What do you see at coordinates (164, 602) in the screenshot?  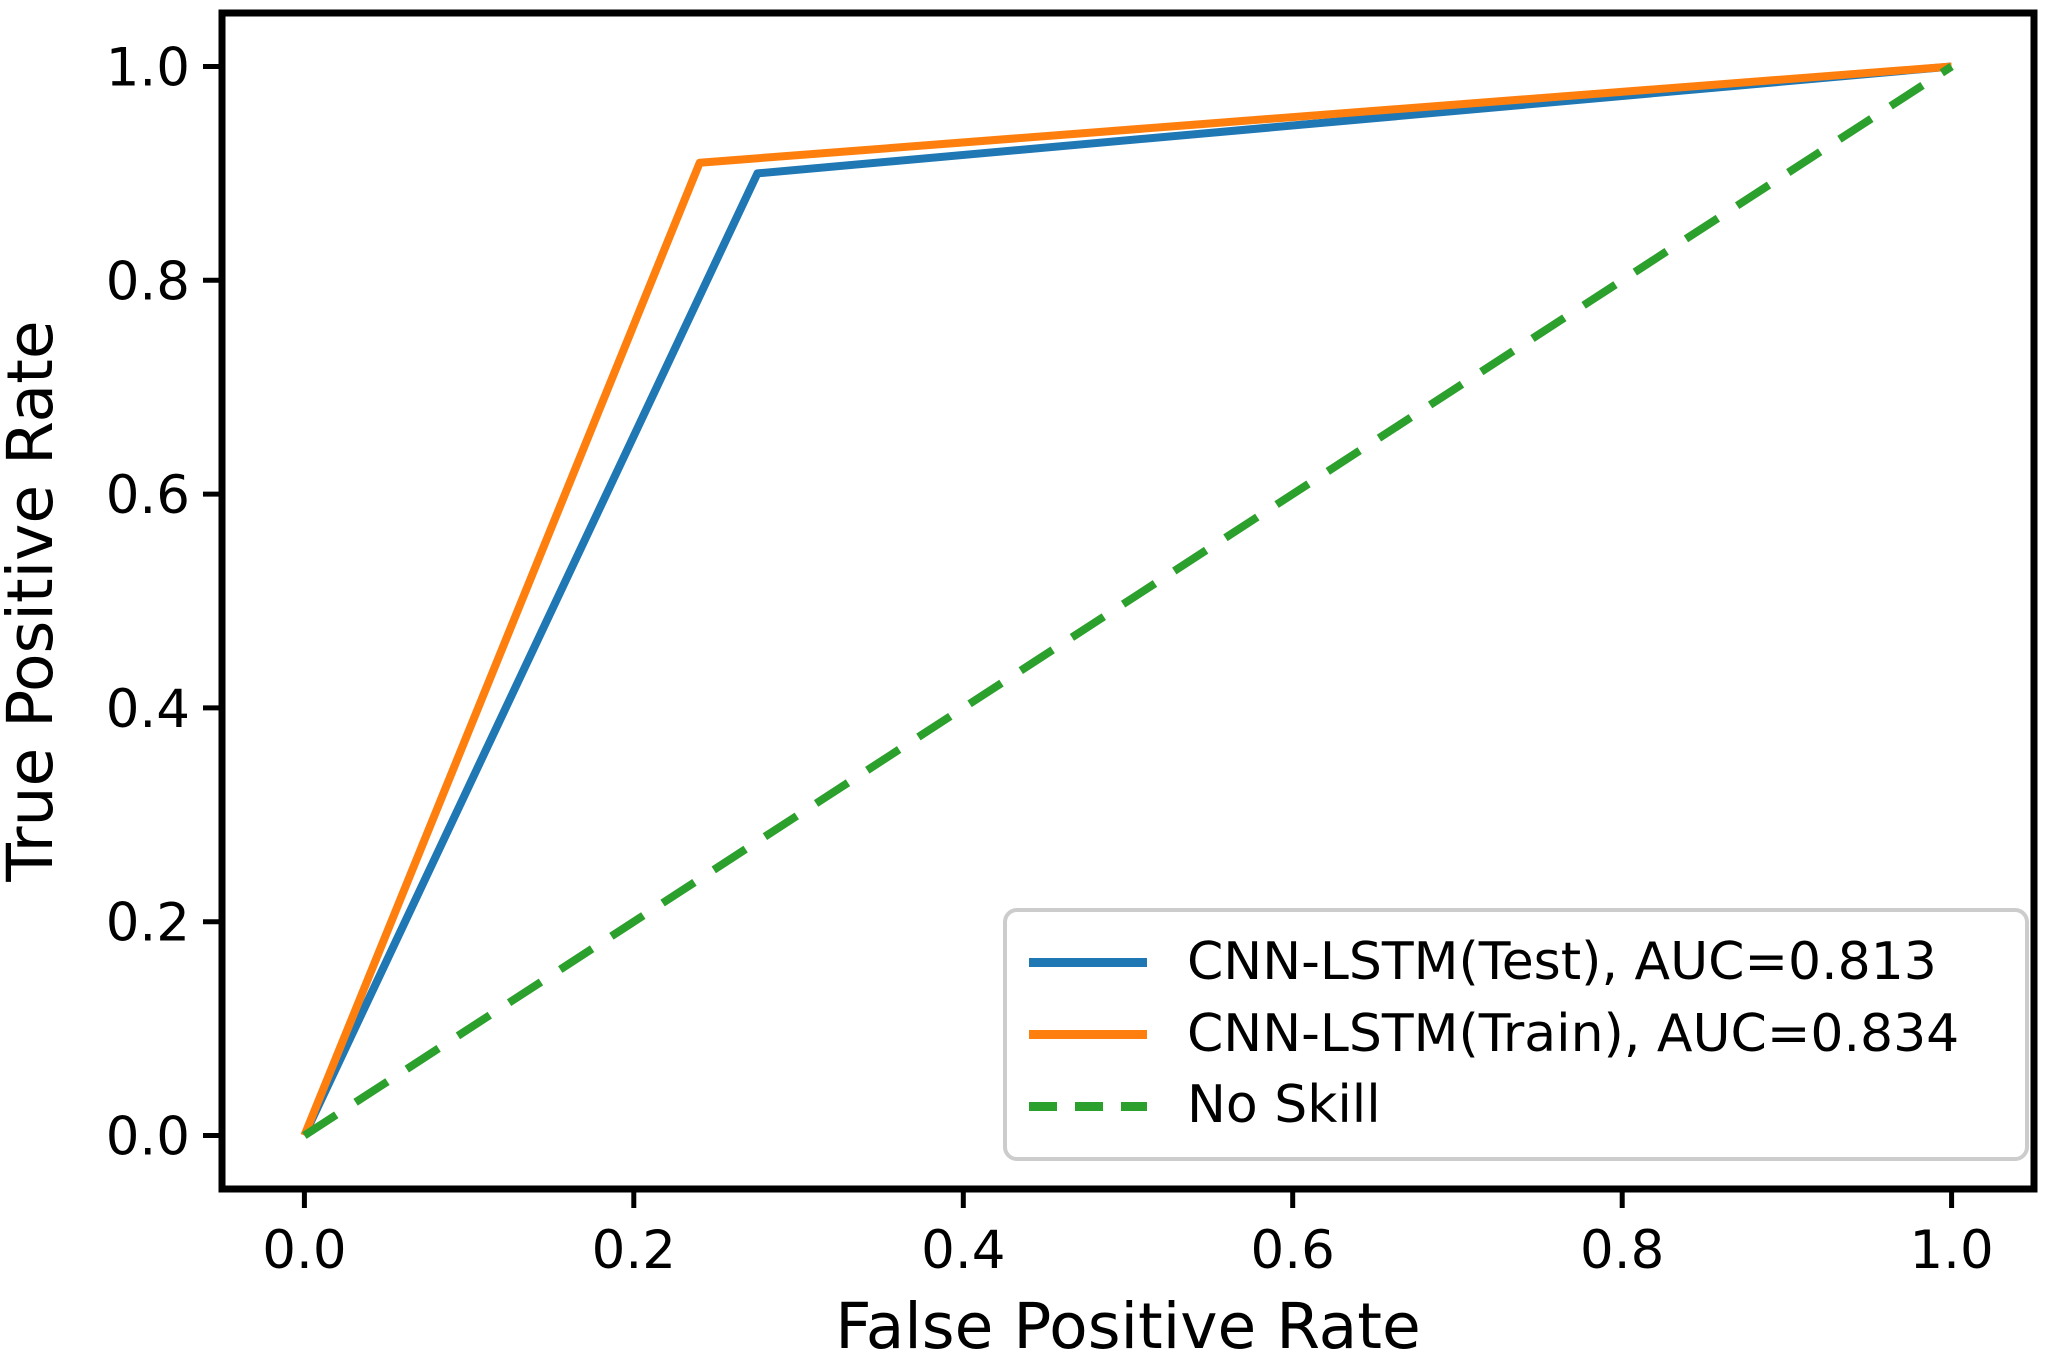 I see `y-axis-ticks-group: 0.0 0.2 0.4 0.6 0.8 1.0` at bounding box center [164, 602].